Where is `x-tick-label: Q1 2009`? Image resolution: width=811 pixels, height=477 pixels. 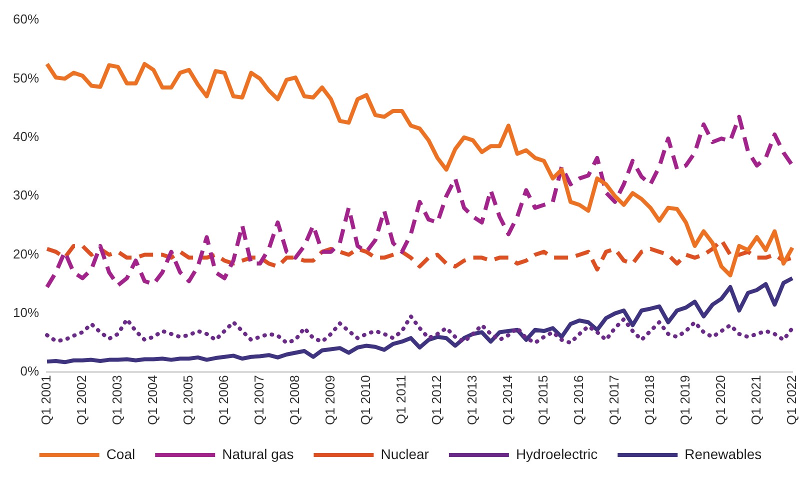
x-tick-label: Q1 2009 is located at coordinates (330, 400).